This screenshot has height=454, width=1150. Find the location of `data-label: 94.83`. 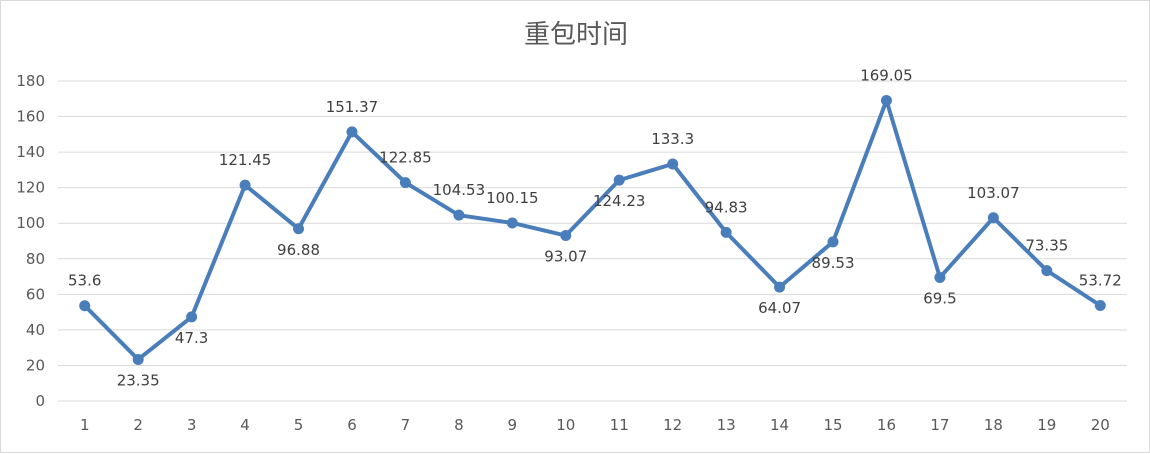

data-label: 94.83 is located at coordinates (726, 207).